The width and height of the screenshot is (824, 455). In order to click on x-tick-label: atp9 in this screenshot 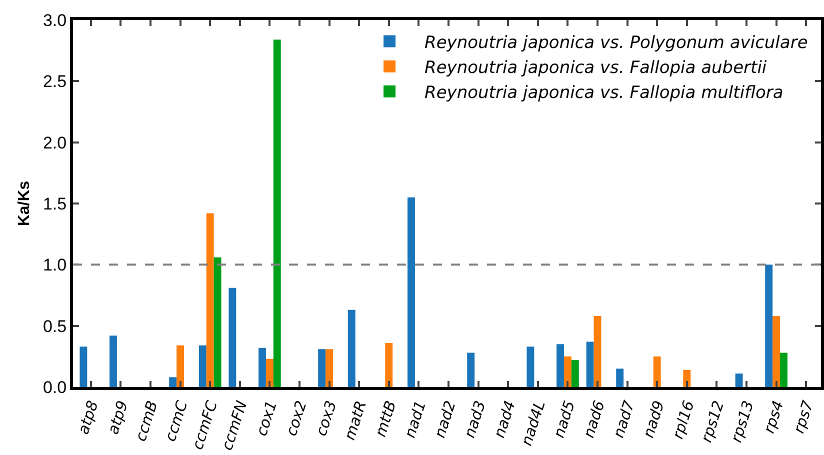, I will do `click(118, 417)`.